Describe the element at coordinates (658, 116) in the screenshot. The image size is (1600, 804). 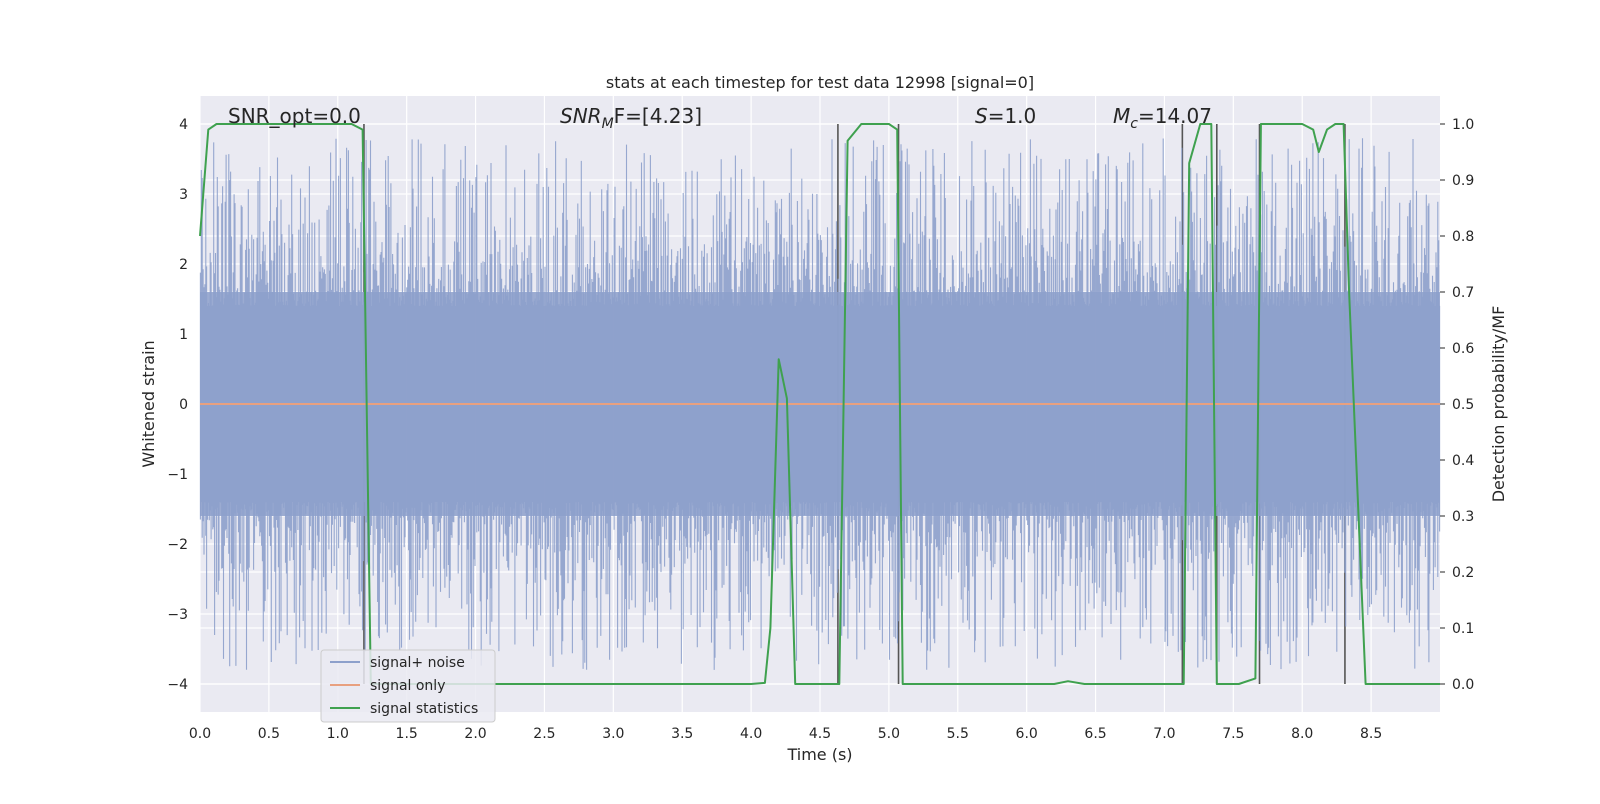
I see `annotation-snr-mf-rest: F=[4.23]` at that location.